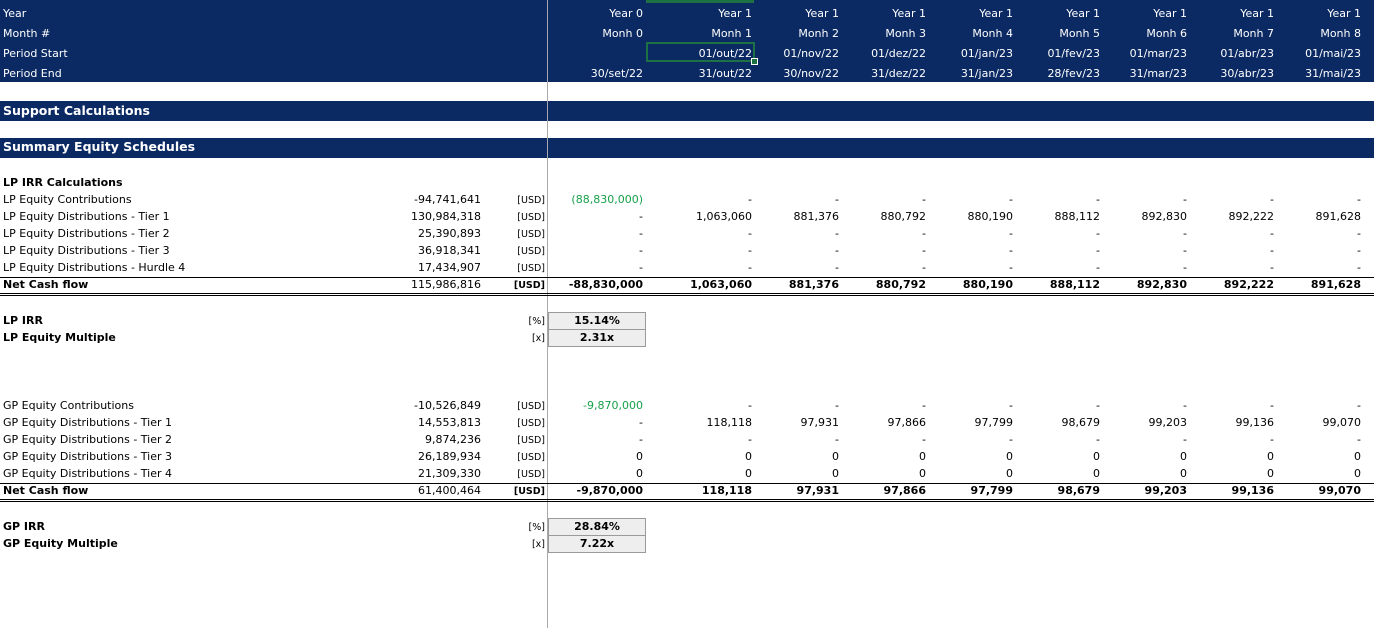 The height and width of the screenshot is (628, 1374). I want to click on header-month-col-6: Monh 6, so click(1166, 33).